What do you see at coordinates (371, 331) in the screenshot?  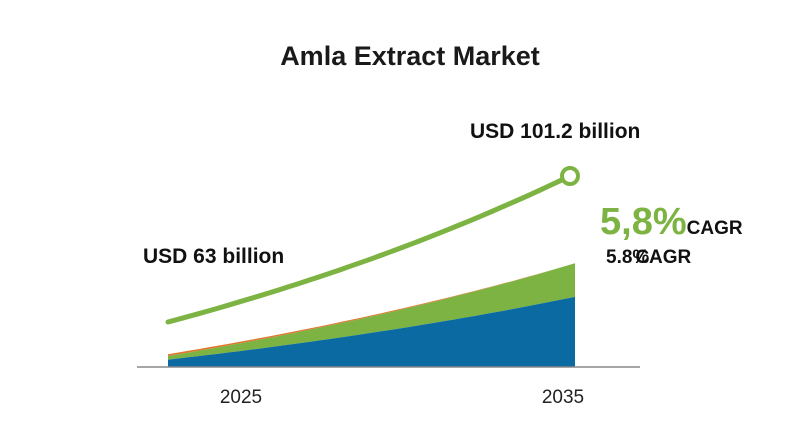 I see `area-series-blue` at bounding box center [371, 331].